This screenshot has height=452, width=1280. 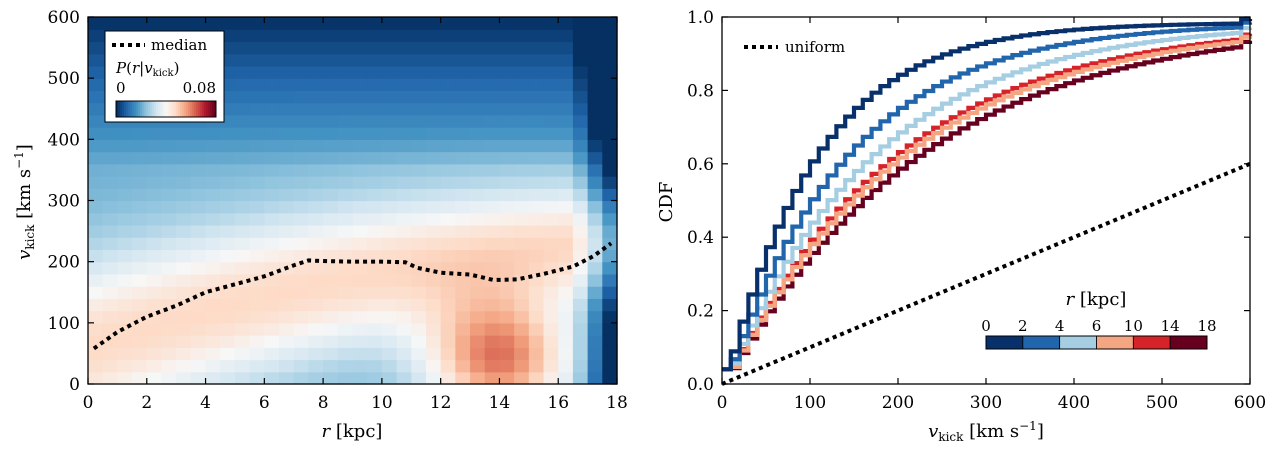 What do you see at coordinates (700, 385) in the screenshot?
I see `y-tick-label: 0.0` at bounding box center [700, 385].